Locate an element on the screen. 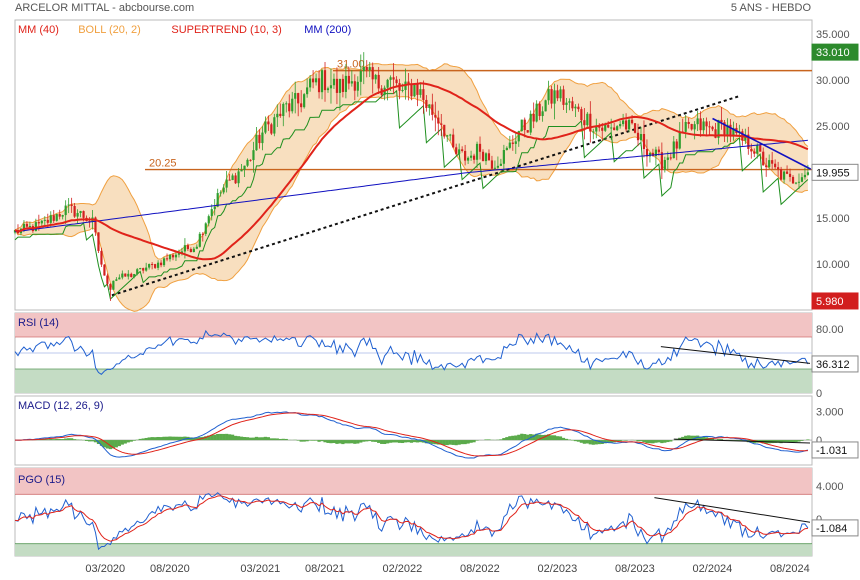  macd-badge-text: -1.031 is located at coordinates (831, 451).